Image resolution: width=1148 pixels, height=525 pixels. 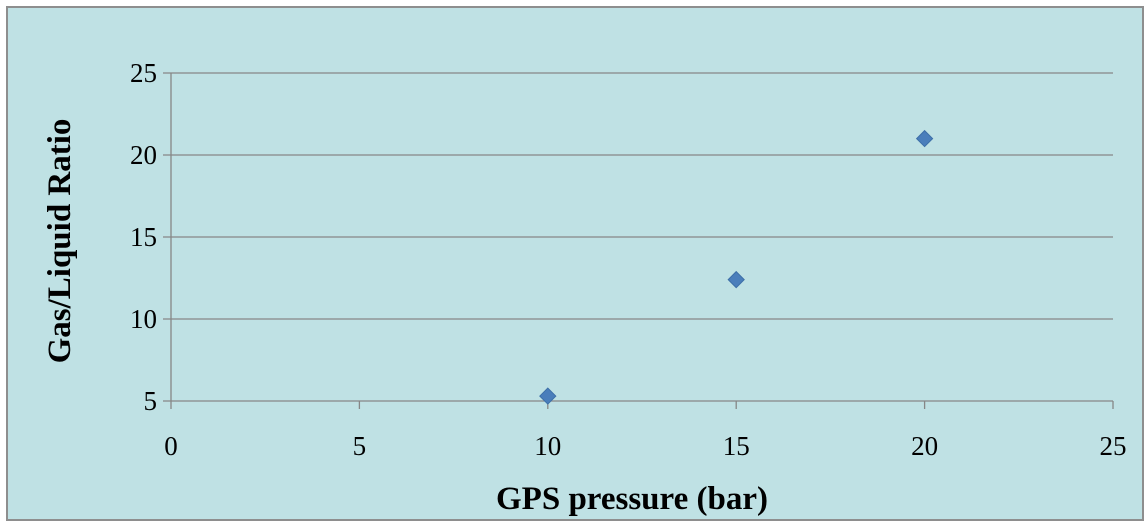 I want to click on x-tick-label-5: 5, so click(x=360, y=446).